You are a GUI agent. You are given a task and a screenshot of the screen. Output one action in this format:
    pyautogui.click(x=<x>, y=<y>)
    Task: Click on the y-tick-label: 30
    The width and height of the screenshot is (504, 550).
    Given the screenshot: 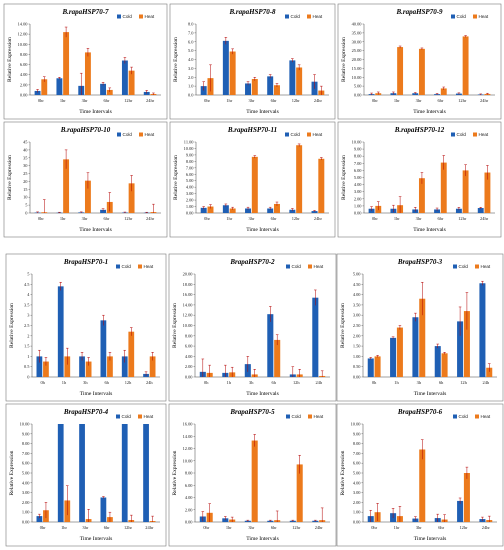 What is the action you would take?
    pyautogui.click(x=25, y=165)
    